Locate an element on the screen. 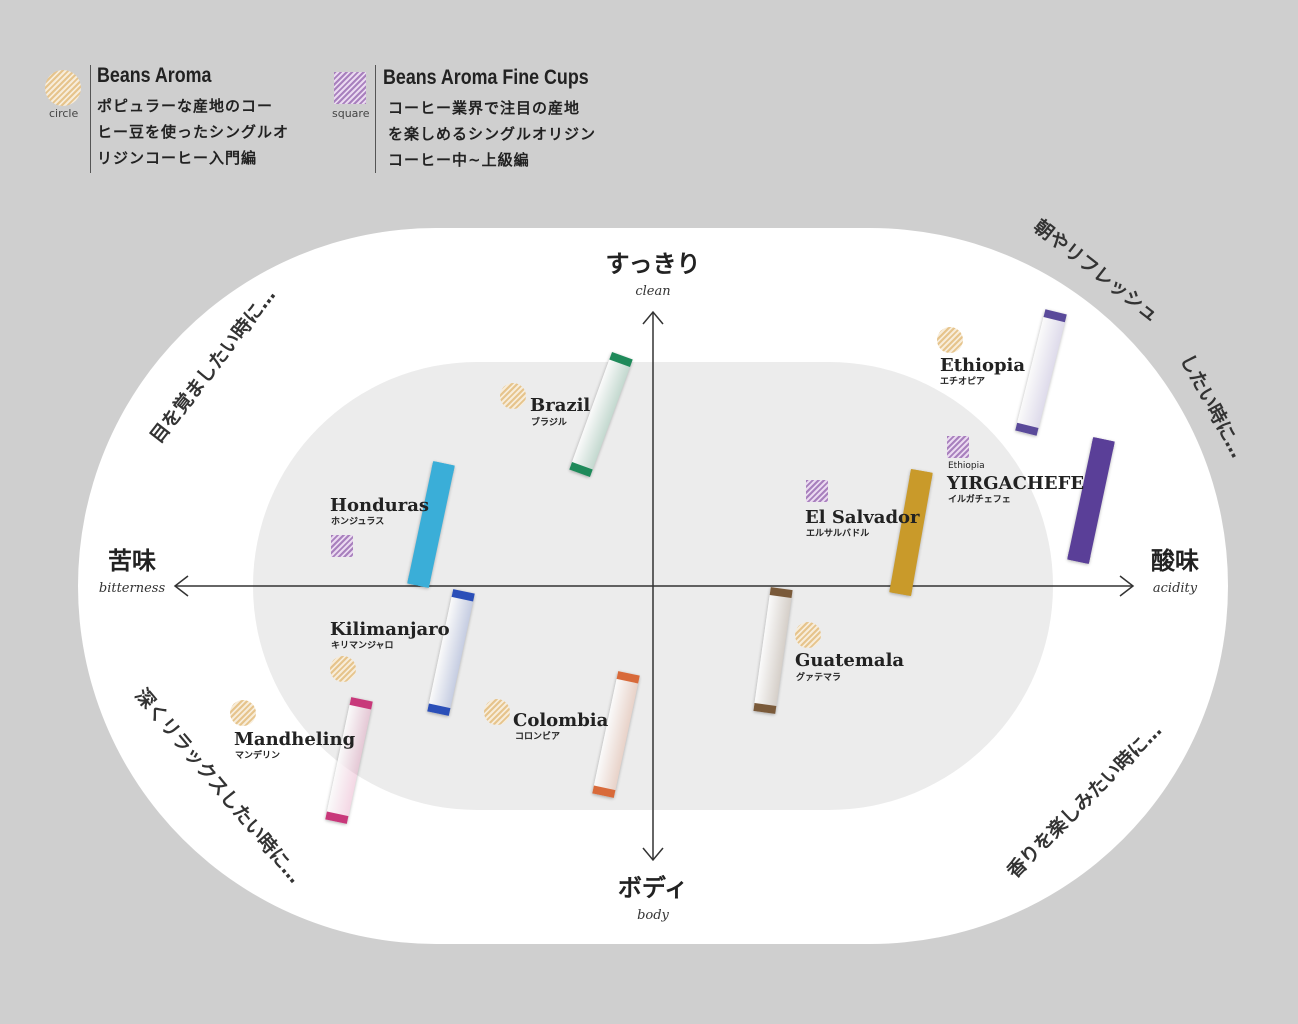  origin-kana: ブラジル is located at coordinates (549, 423).